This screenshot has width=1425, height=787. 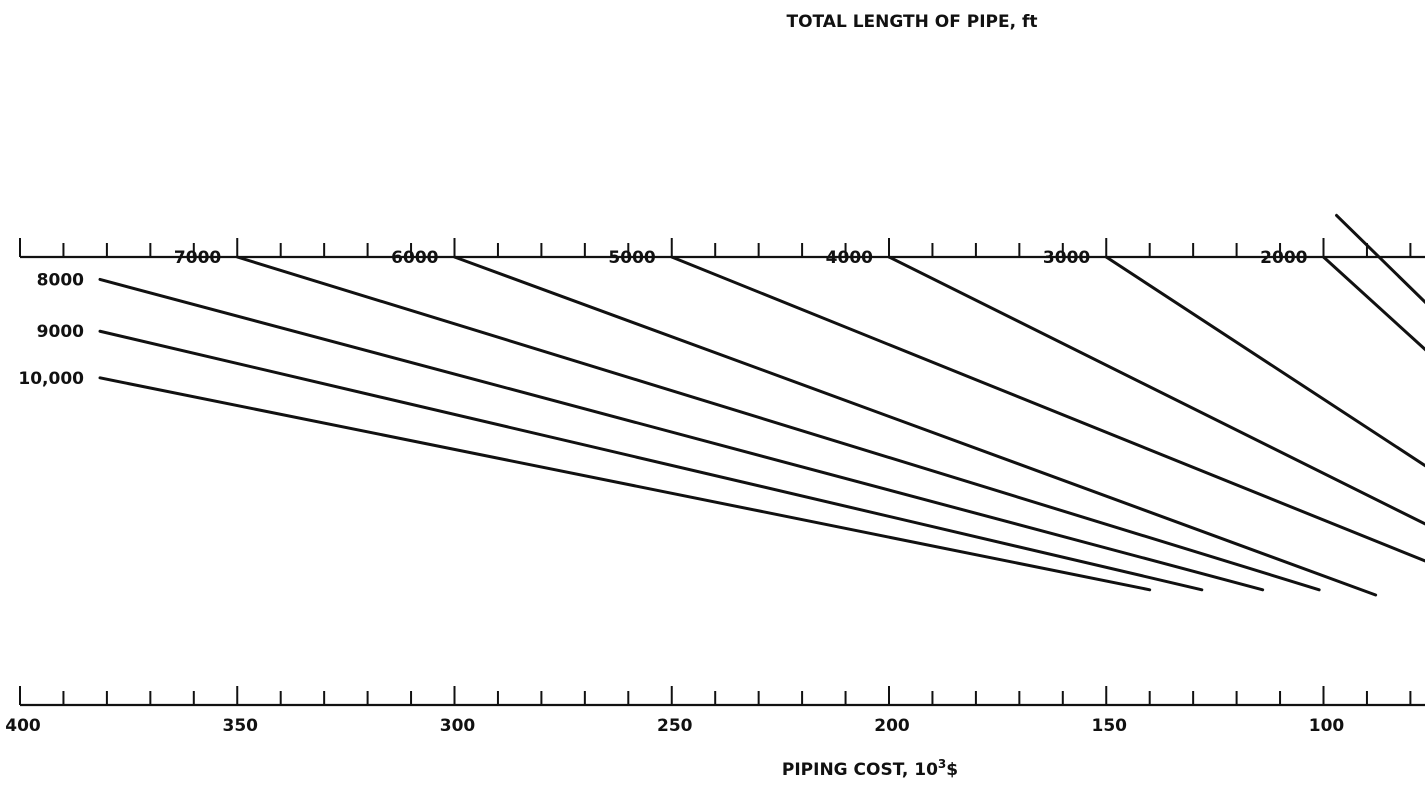 I want to click on x-tick-label-200: 200, so click(x=892, y=726).